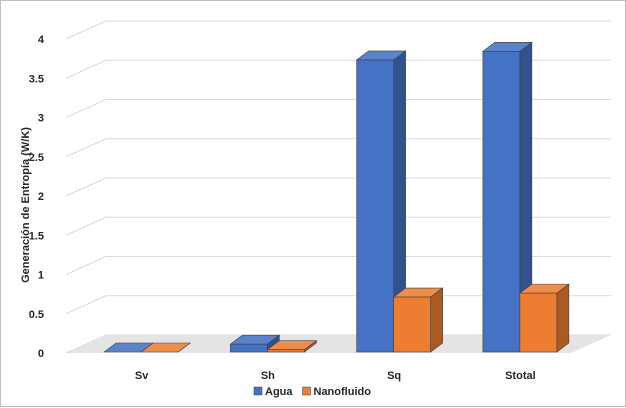 This screenshot has width=626, height=408. Describe the element at coordinates (26, 205) in the screenshot. I see `y-axis-label: Generación de Entropía (W/K)` at that location.